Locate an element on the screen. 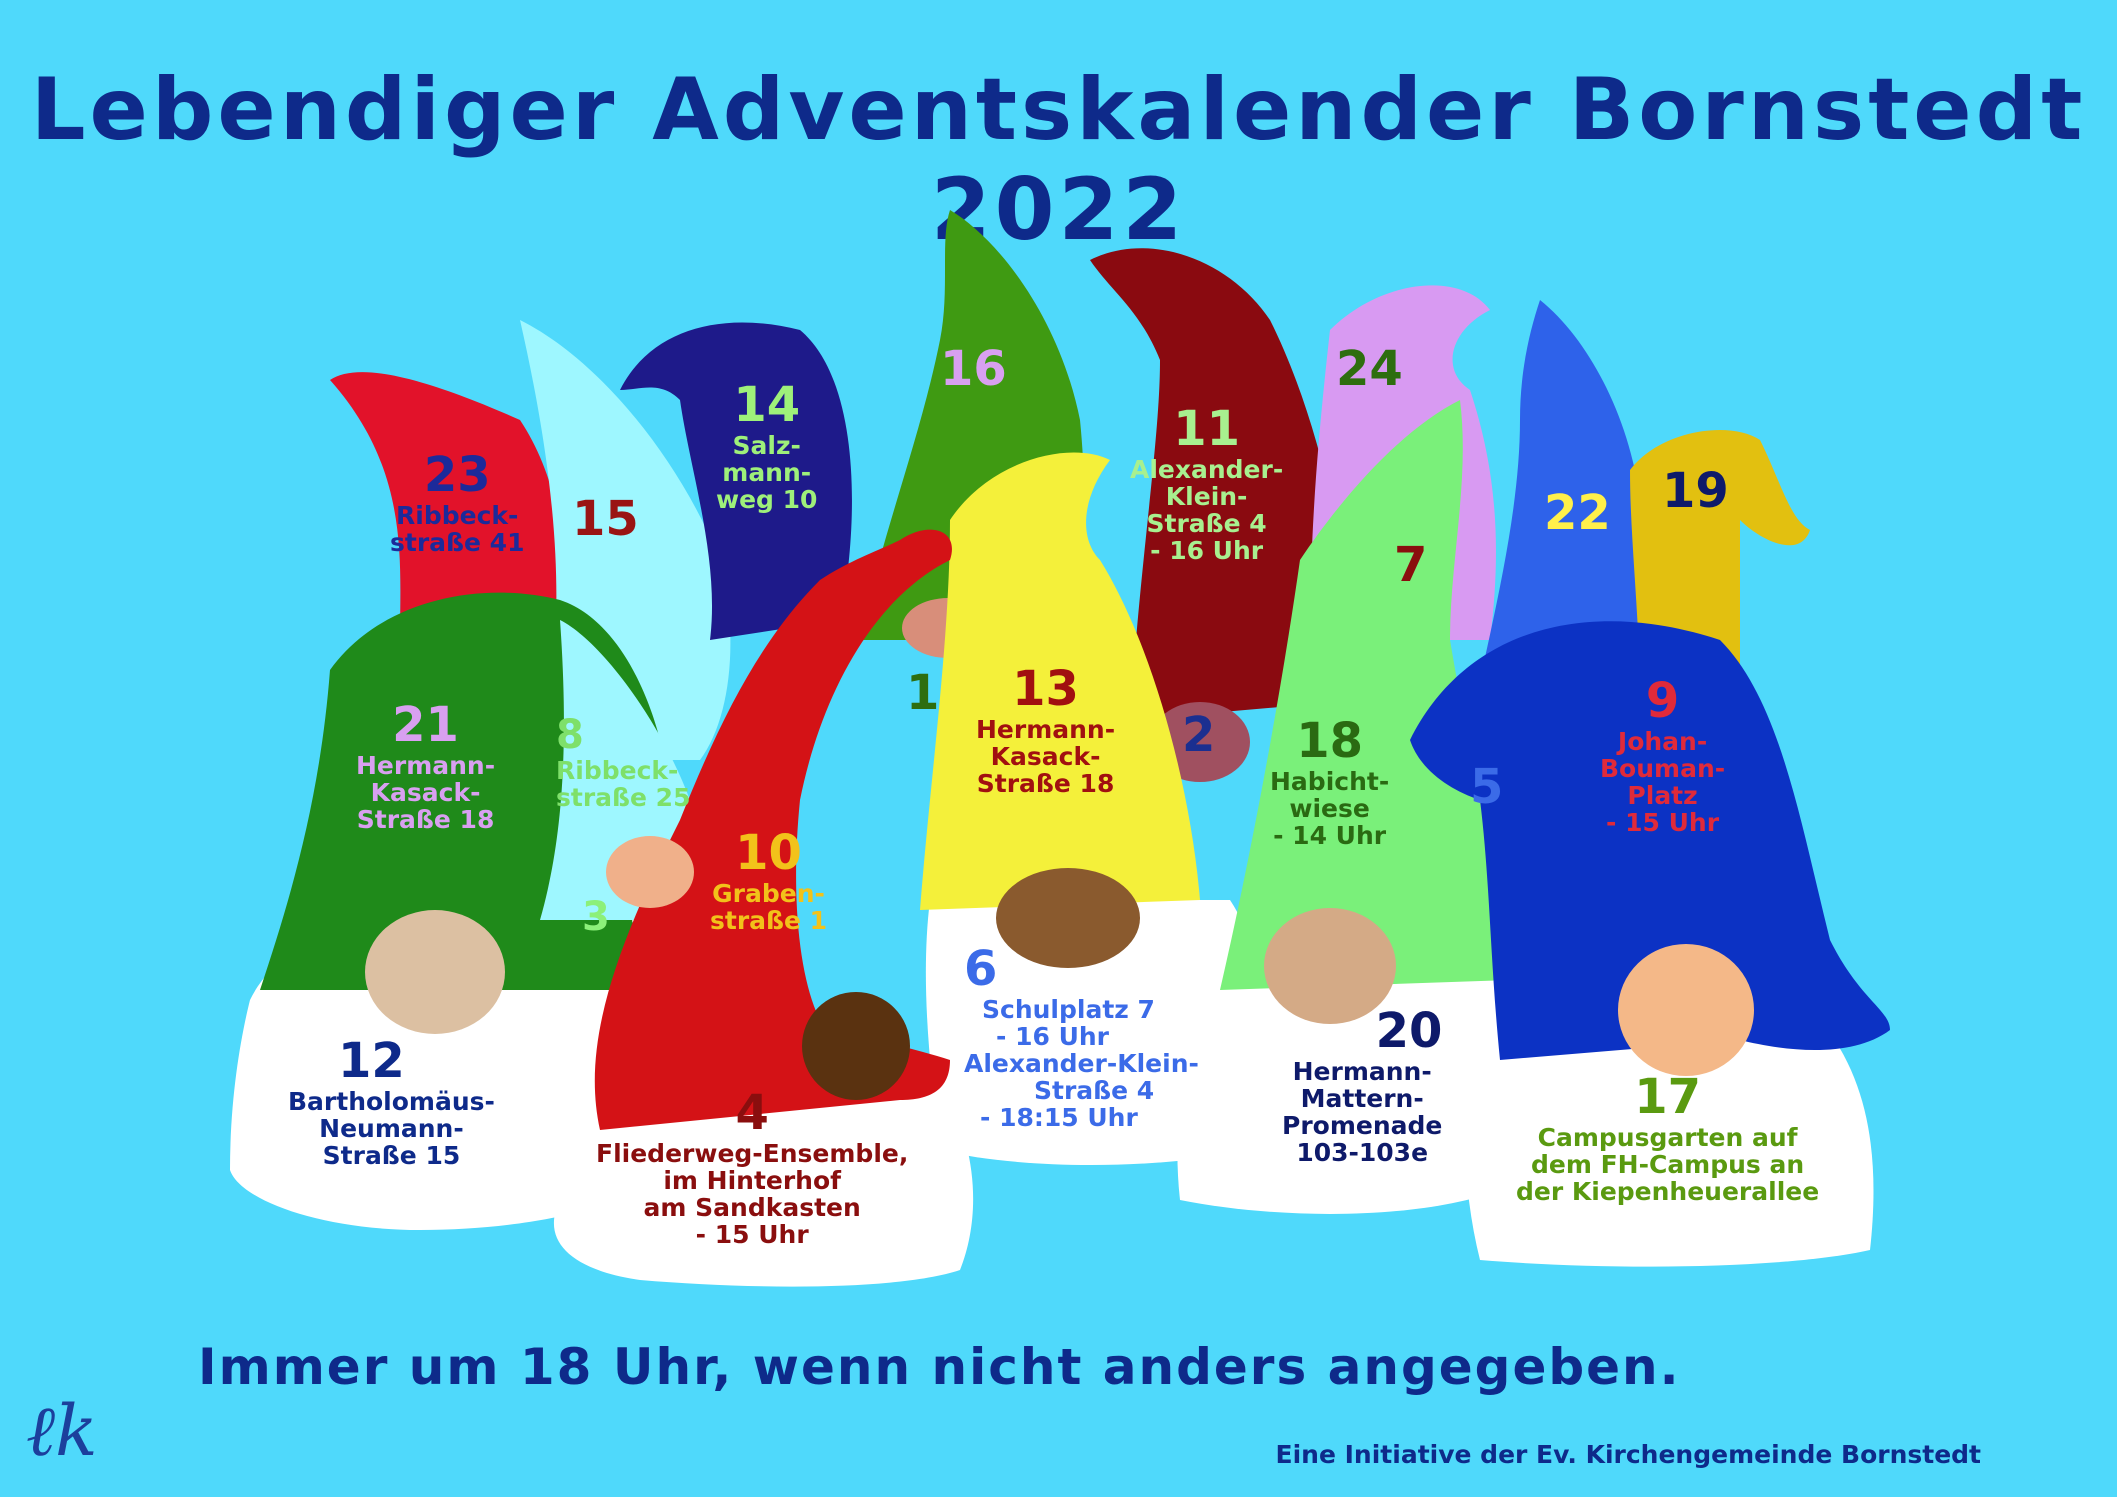 The width and height of the screenshot is (2117, 1497). door-number: 24 is located at coordinates (1369, 369).